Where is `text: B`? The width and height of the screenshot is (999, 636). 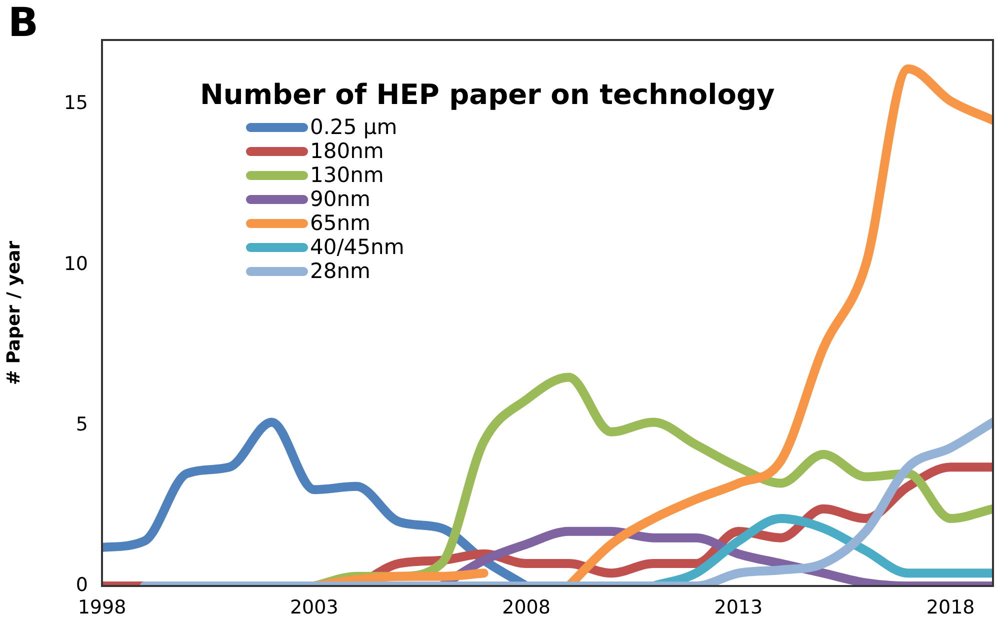
text: B is located at coordinates (23, 23).